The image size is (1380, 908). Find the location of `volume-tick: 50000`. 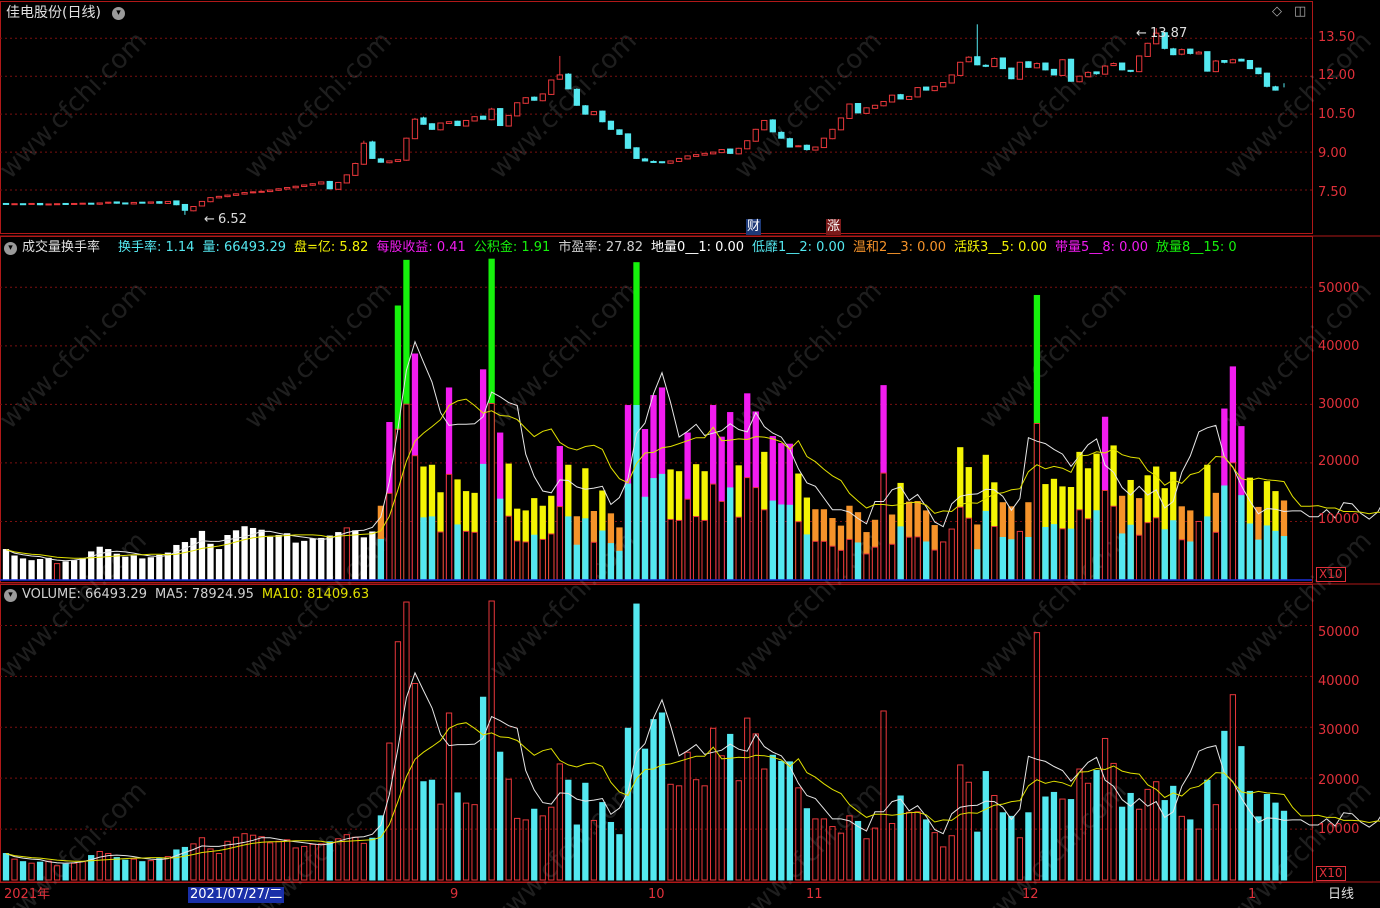

volume-tick: 50000 is located at coordinates (1339, 632).